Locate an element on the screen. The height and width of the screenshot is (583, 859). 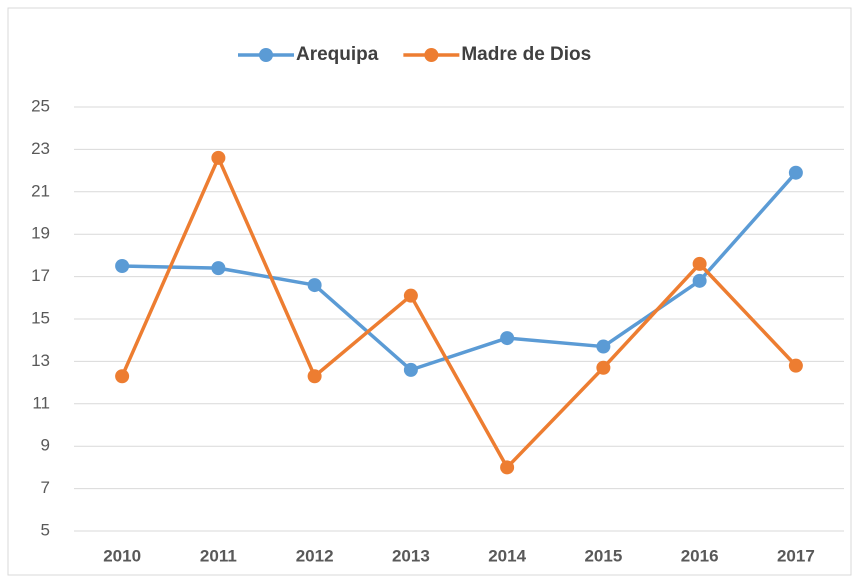
x-tick-label: 2010 is located at coordinates (122, 555).